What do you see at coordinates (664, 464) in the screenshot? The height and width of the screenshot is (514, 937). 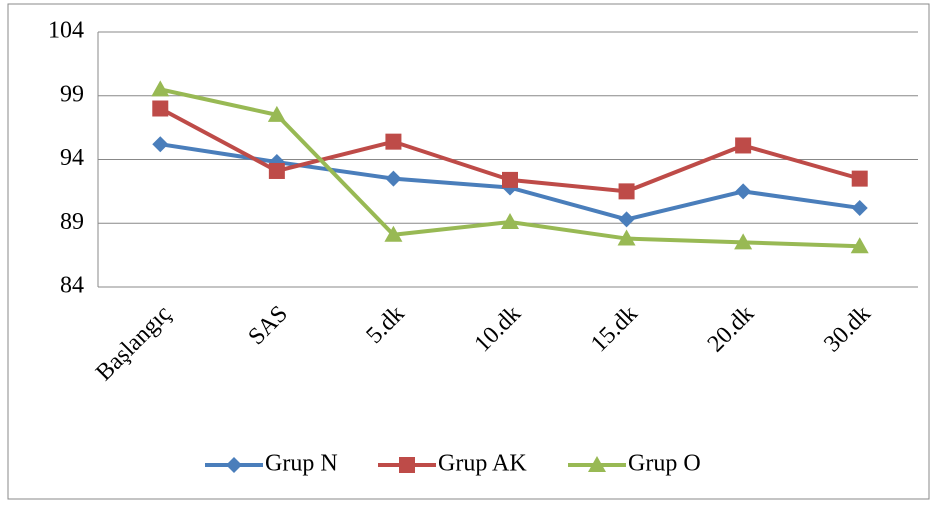 I see `legend-label: Grup O` at bounding box center [664, 464].